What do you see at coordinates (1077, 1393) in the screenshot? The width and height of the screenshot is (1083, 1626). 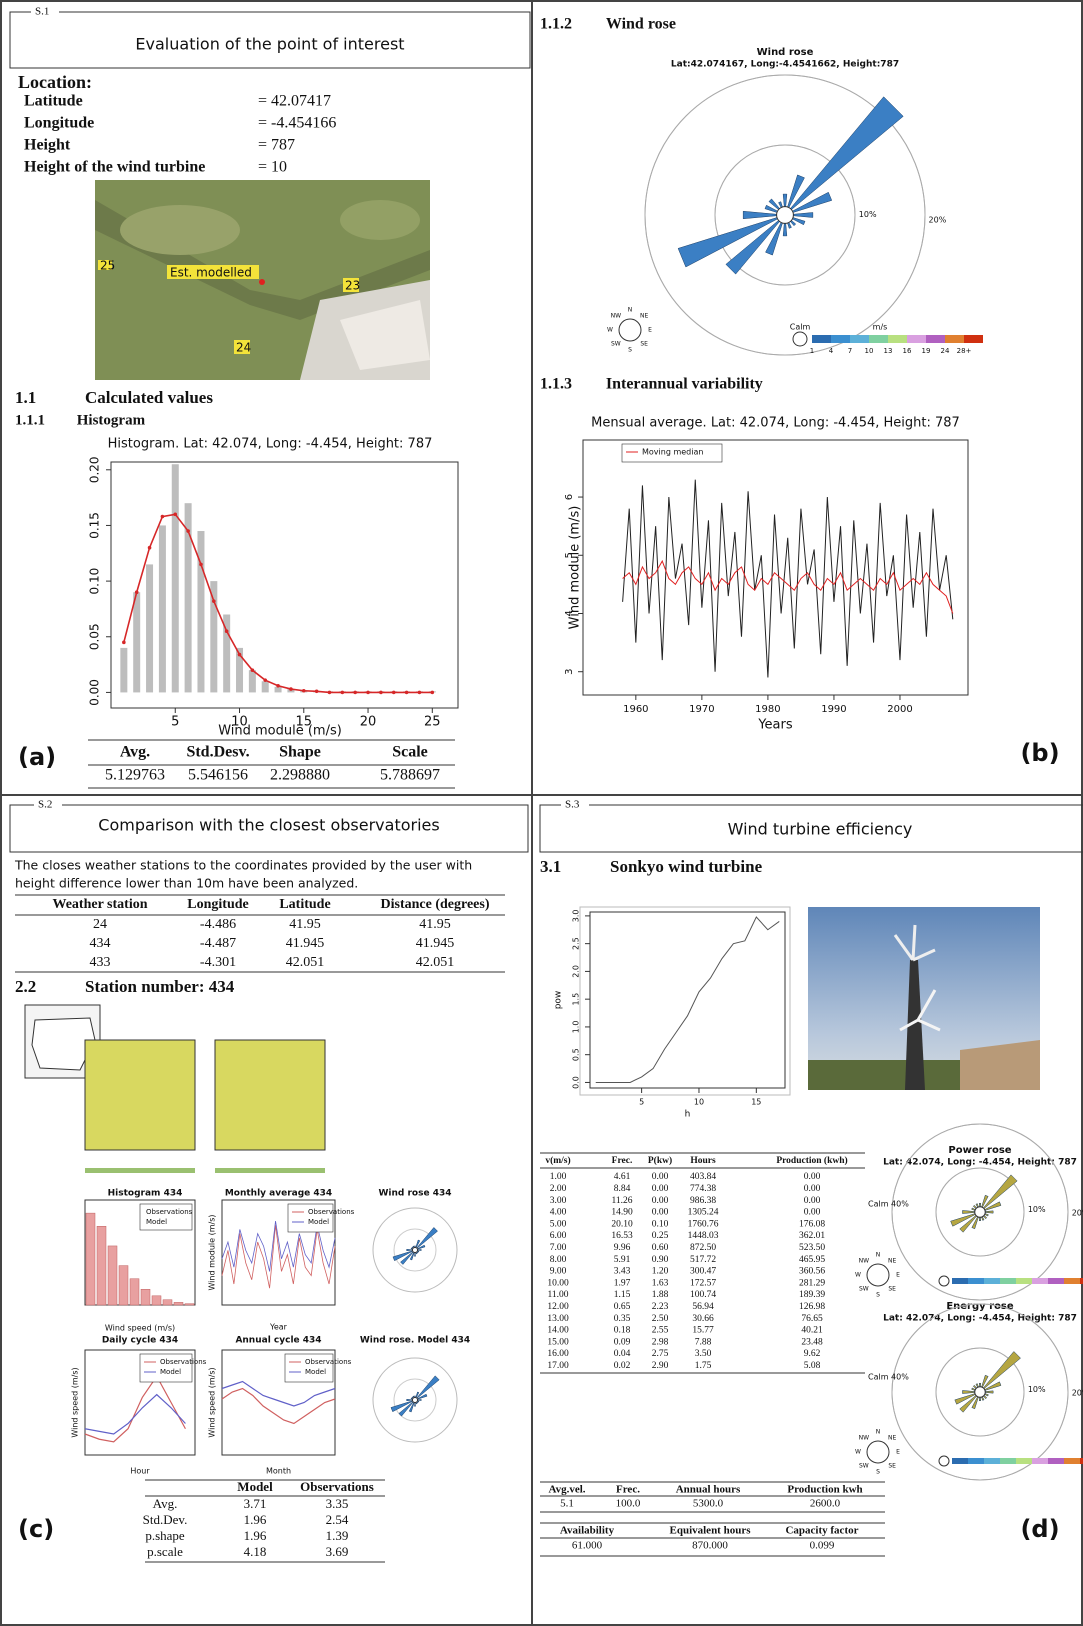 I see `ring-label: 20%` at bounding box center [1077, 1393].